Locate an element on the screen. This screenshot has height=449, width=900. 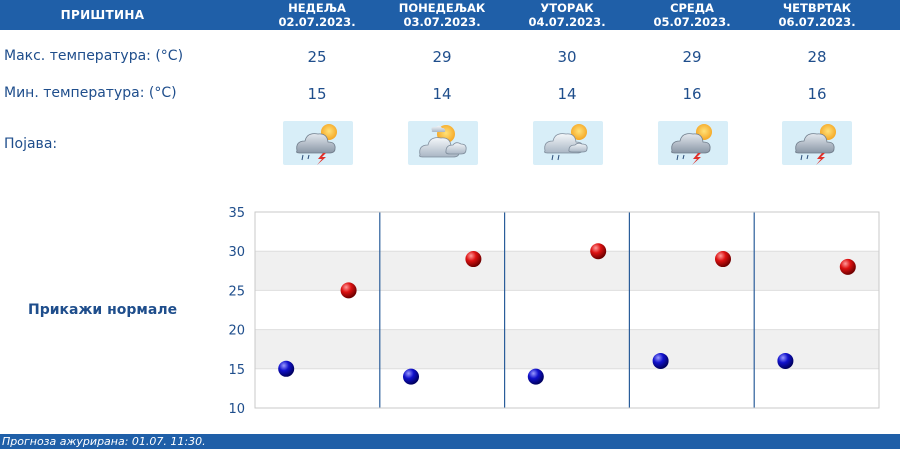
day-name: ЧЕТВРТАК is located at coordinates (817, 8).